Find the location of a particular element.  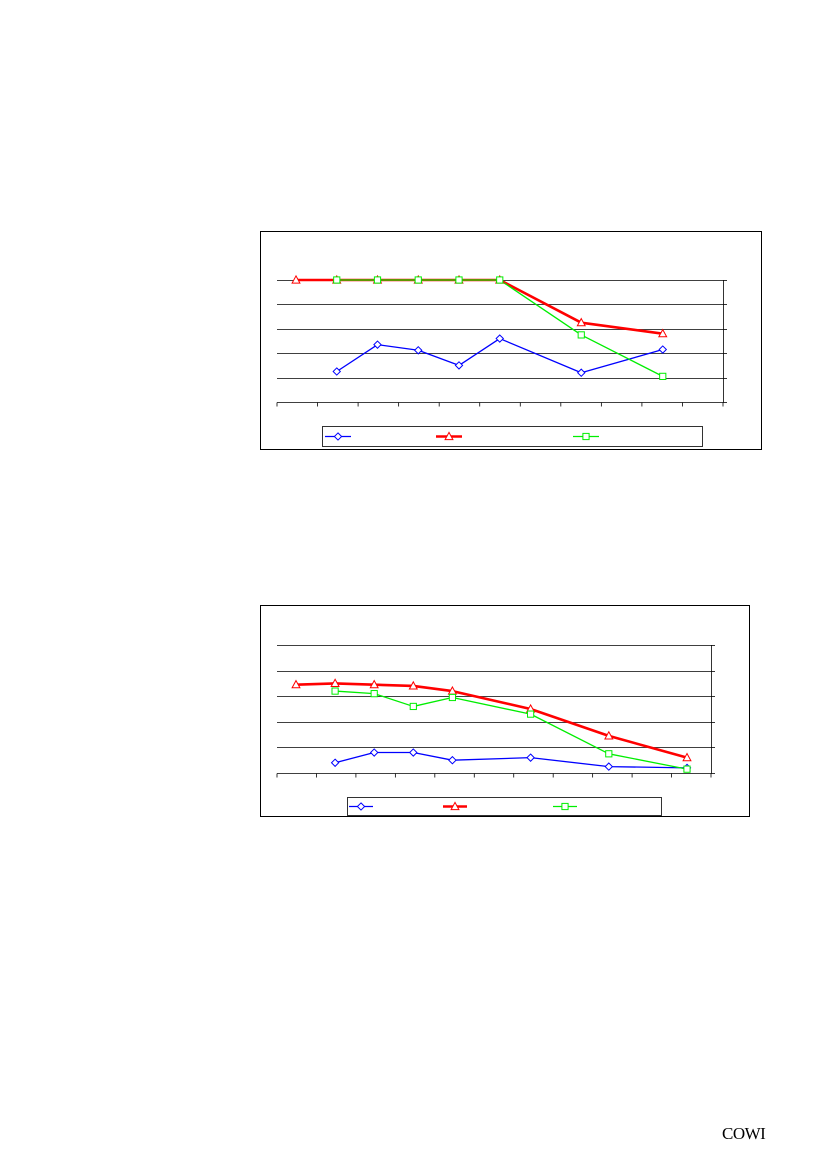

chart-1-axes is located at coordinates (501, 343).